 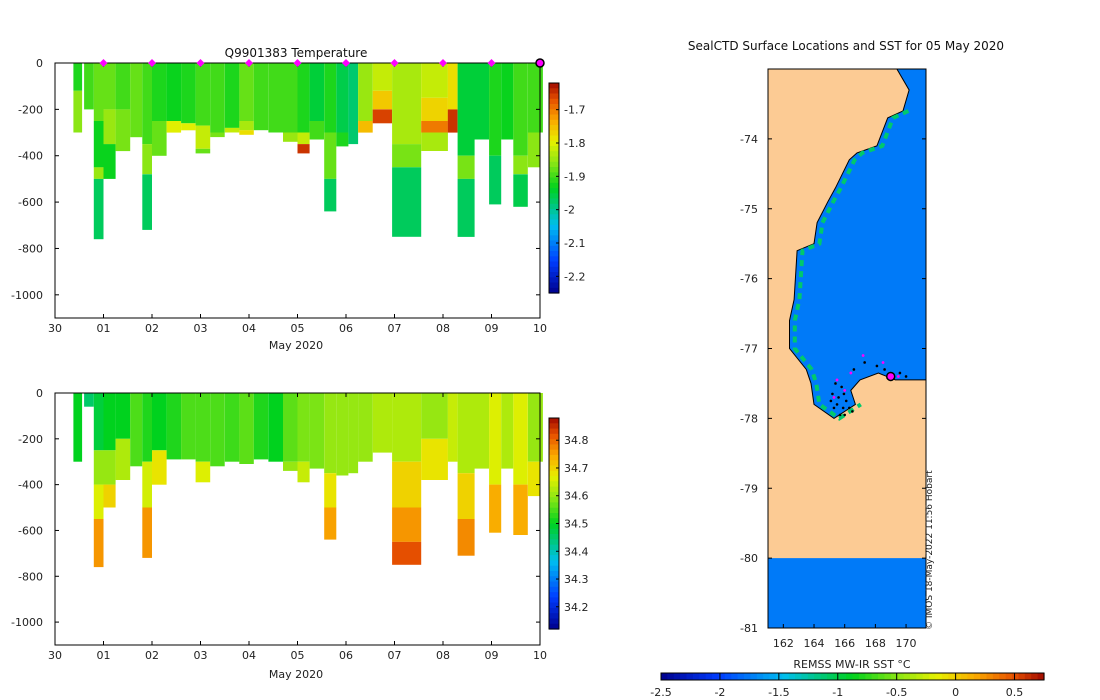 What do you see at coordinates (576, 607) in the screenshot?
I see `colorbar-tick-label: 34.2` at bounding box center [576, 607].